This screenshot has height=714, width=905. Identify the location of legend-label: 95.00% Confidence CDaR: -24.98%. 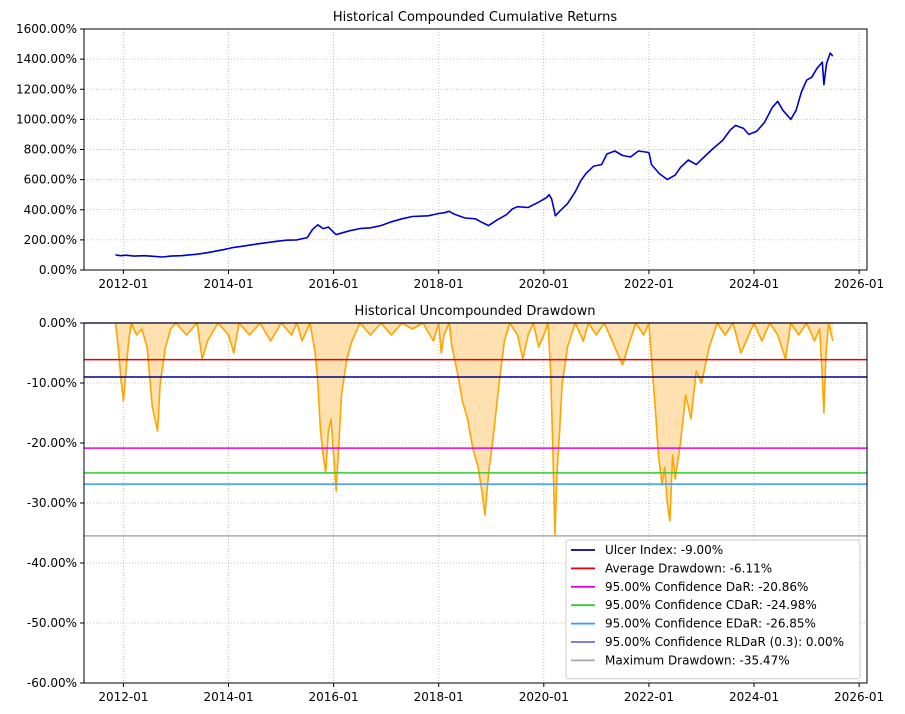
(711, 605).